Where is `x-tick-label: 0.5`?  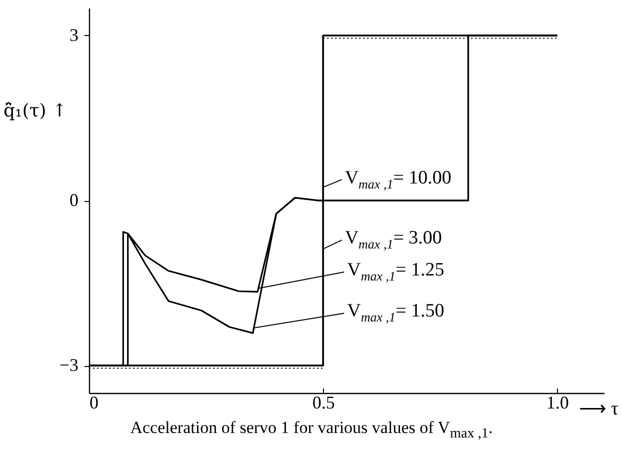 x-tick-label: 0.5 is located at coordinates (323, 402).